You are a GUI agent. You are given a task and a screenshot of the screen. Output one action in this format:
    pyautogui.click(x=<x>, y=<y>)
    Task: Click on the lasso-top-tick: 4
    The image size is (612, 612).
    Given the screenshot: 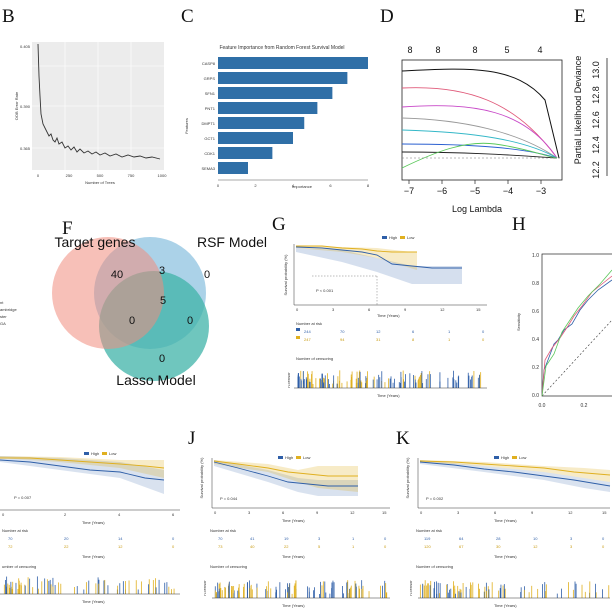 What is the action you would take?
    pyautogui.click(x=539, y=50)
    